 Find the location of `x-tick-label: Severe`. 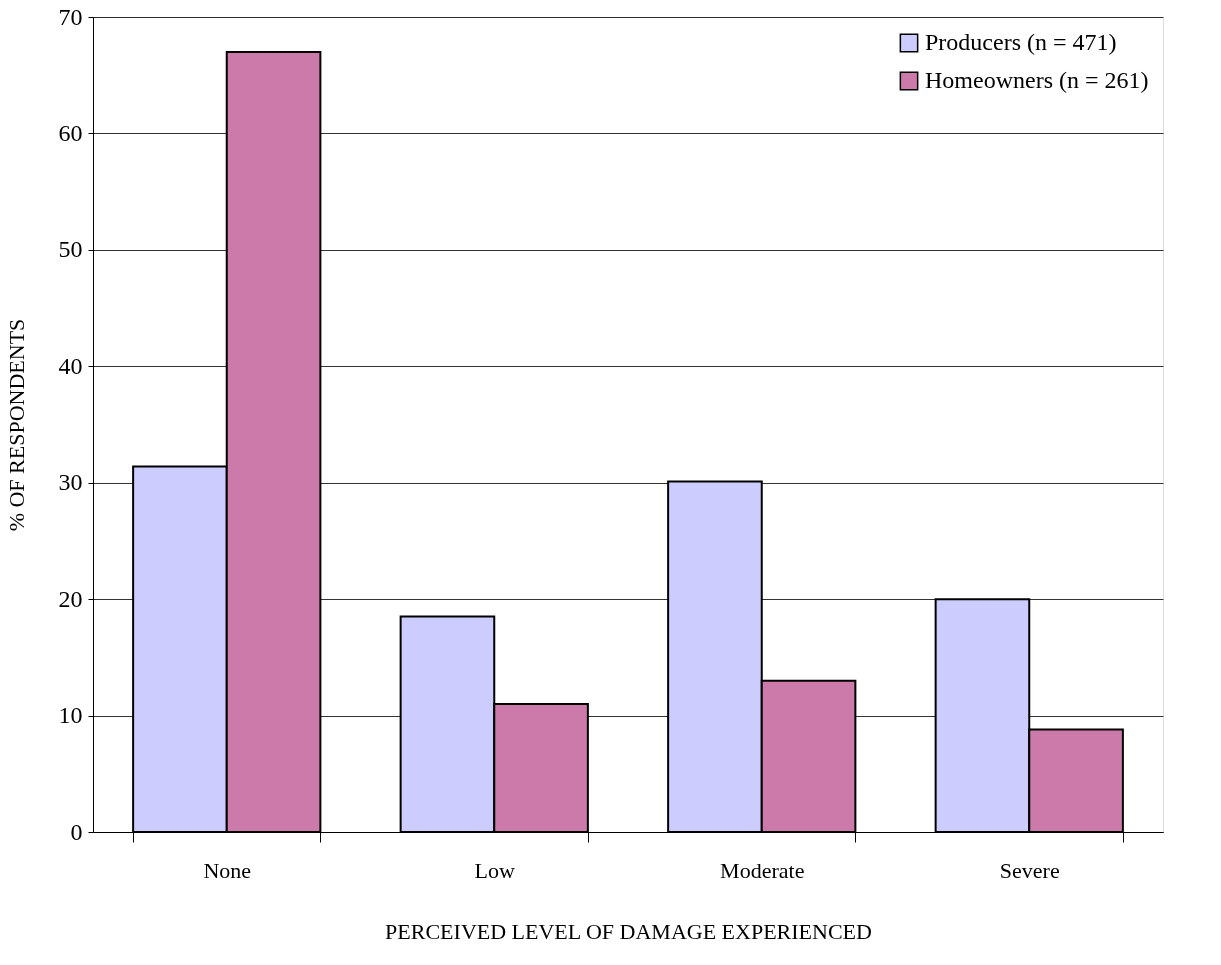

x-tick-label: Severe is located at coordinates (1029, 870).